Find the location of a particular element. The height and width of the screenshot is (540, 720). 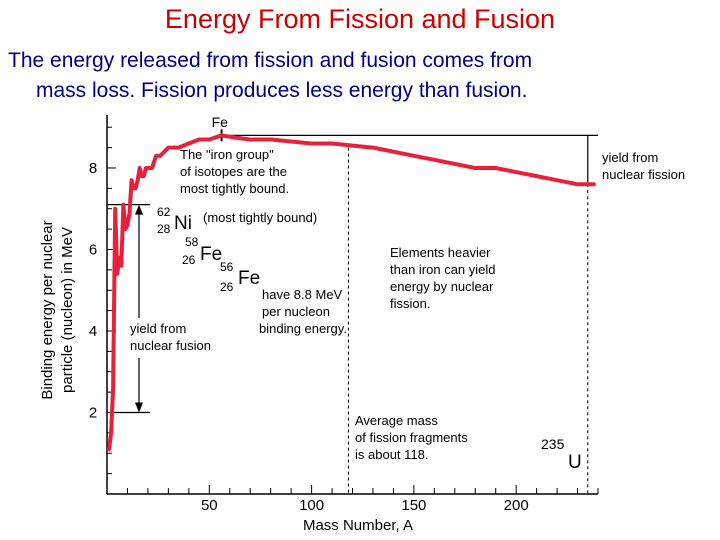

fe58-symbol: Fe is located at coordinates (211, 254).